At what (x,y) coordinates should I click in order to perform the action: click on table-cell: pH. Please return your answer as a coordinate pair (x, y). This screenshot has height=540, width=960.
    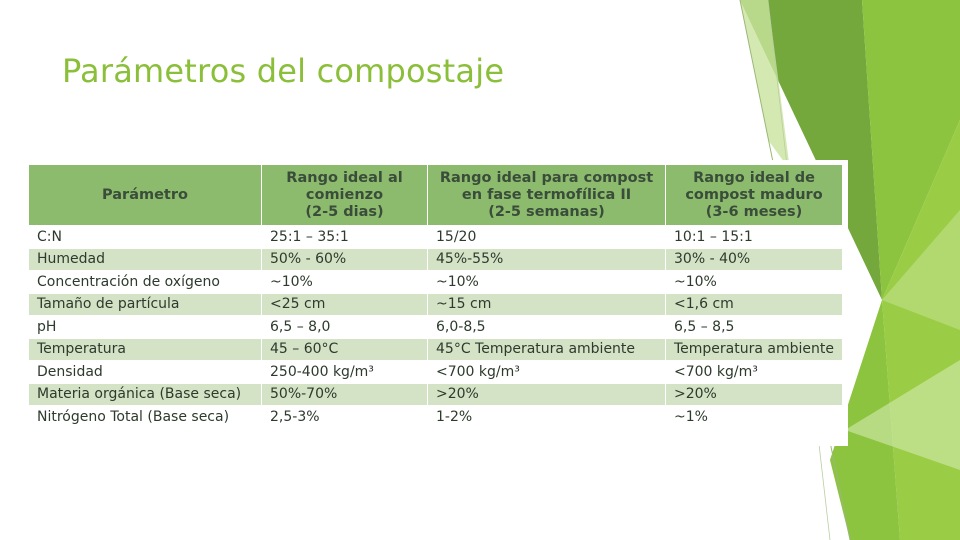
    Looking at the image, I should click on (145, 327).